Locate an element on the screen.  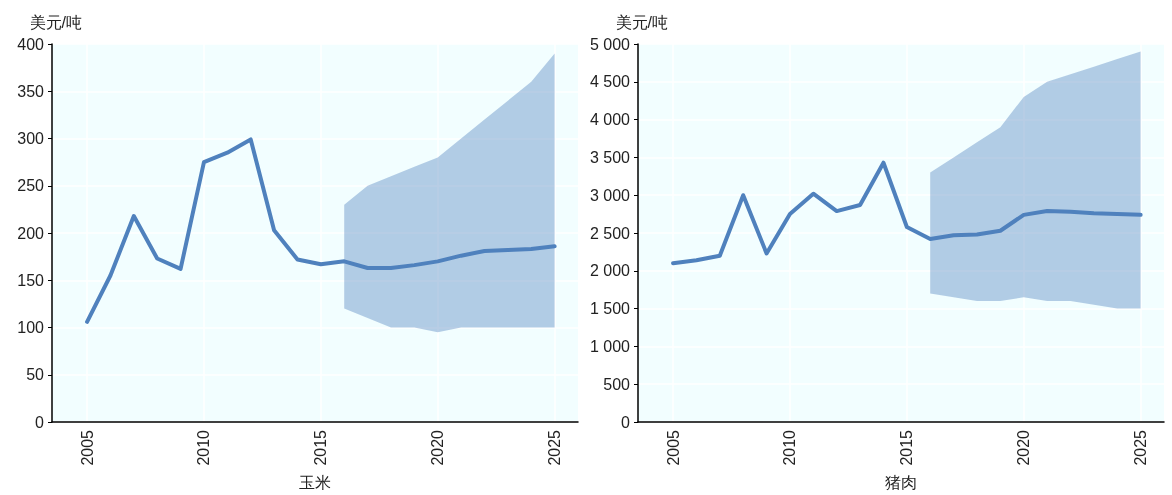
y-tick-label: 1 000 is located at coordinates (610, 346).